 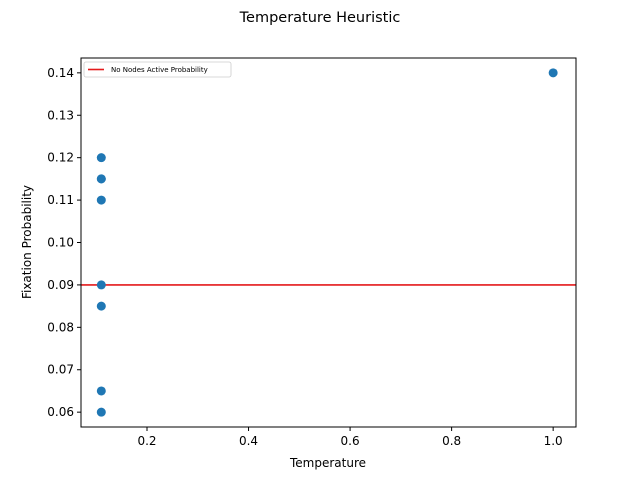 What do you see at coordinates (146, 441) in the screenshot?
I see `x-tick-label: 0.2` at bounding box center [146, 441].